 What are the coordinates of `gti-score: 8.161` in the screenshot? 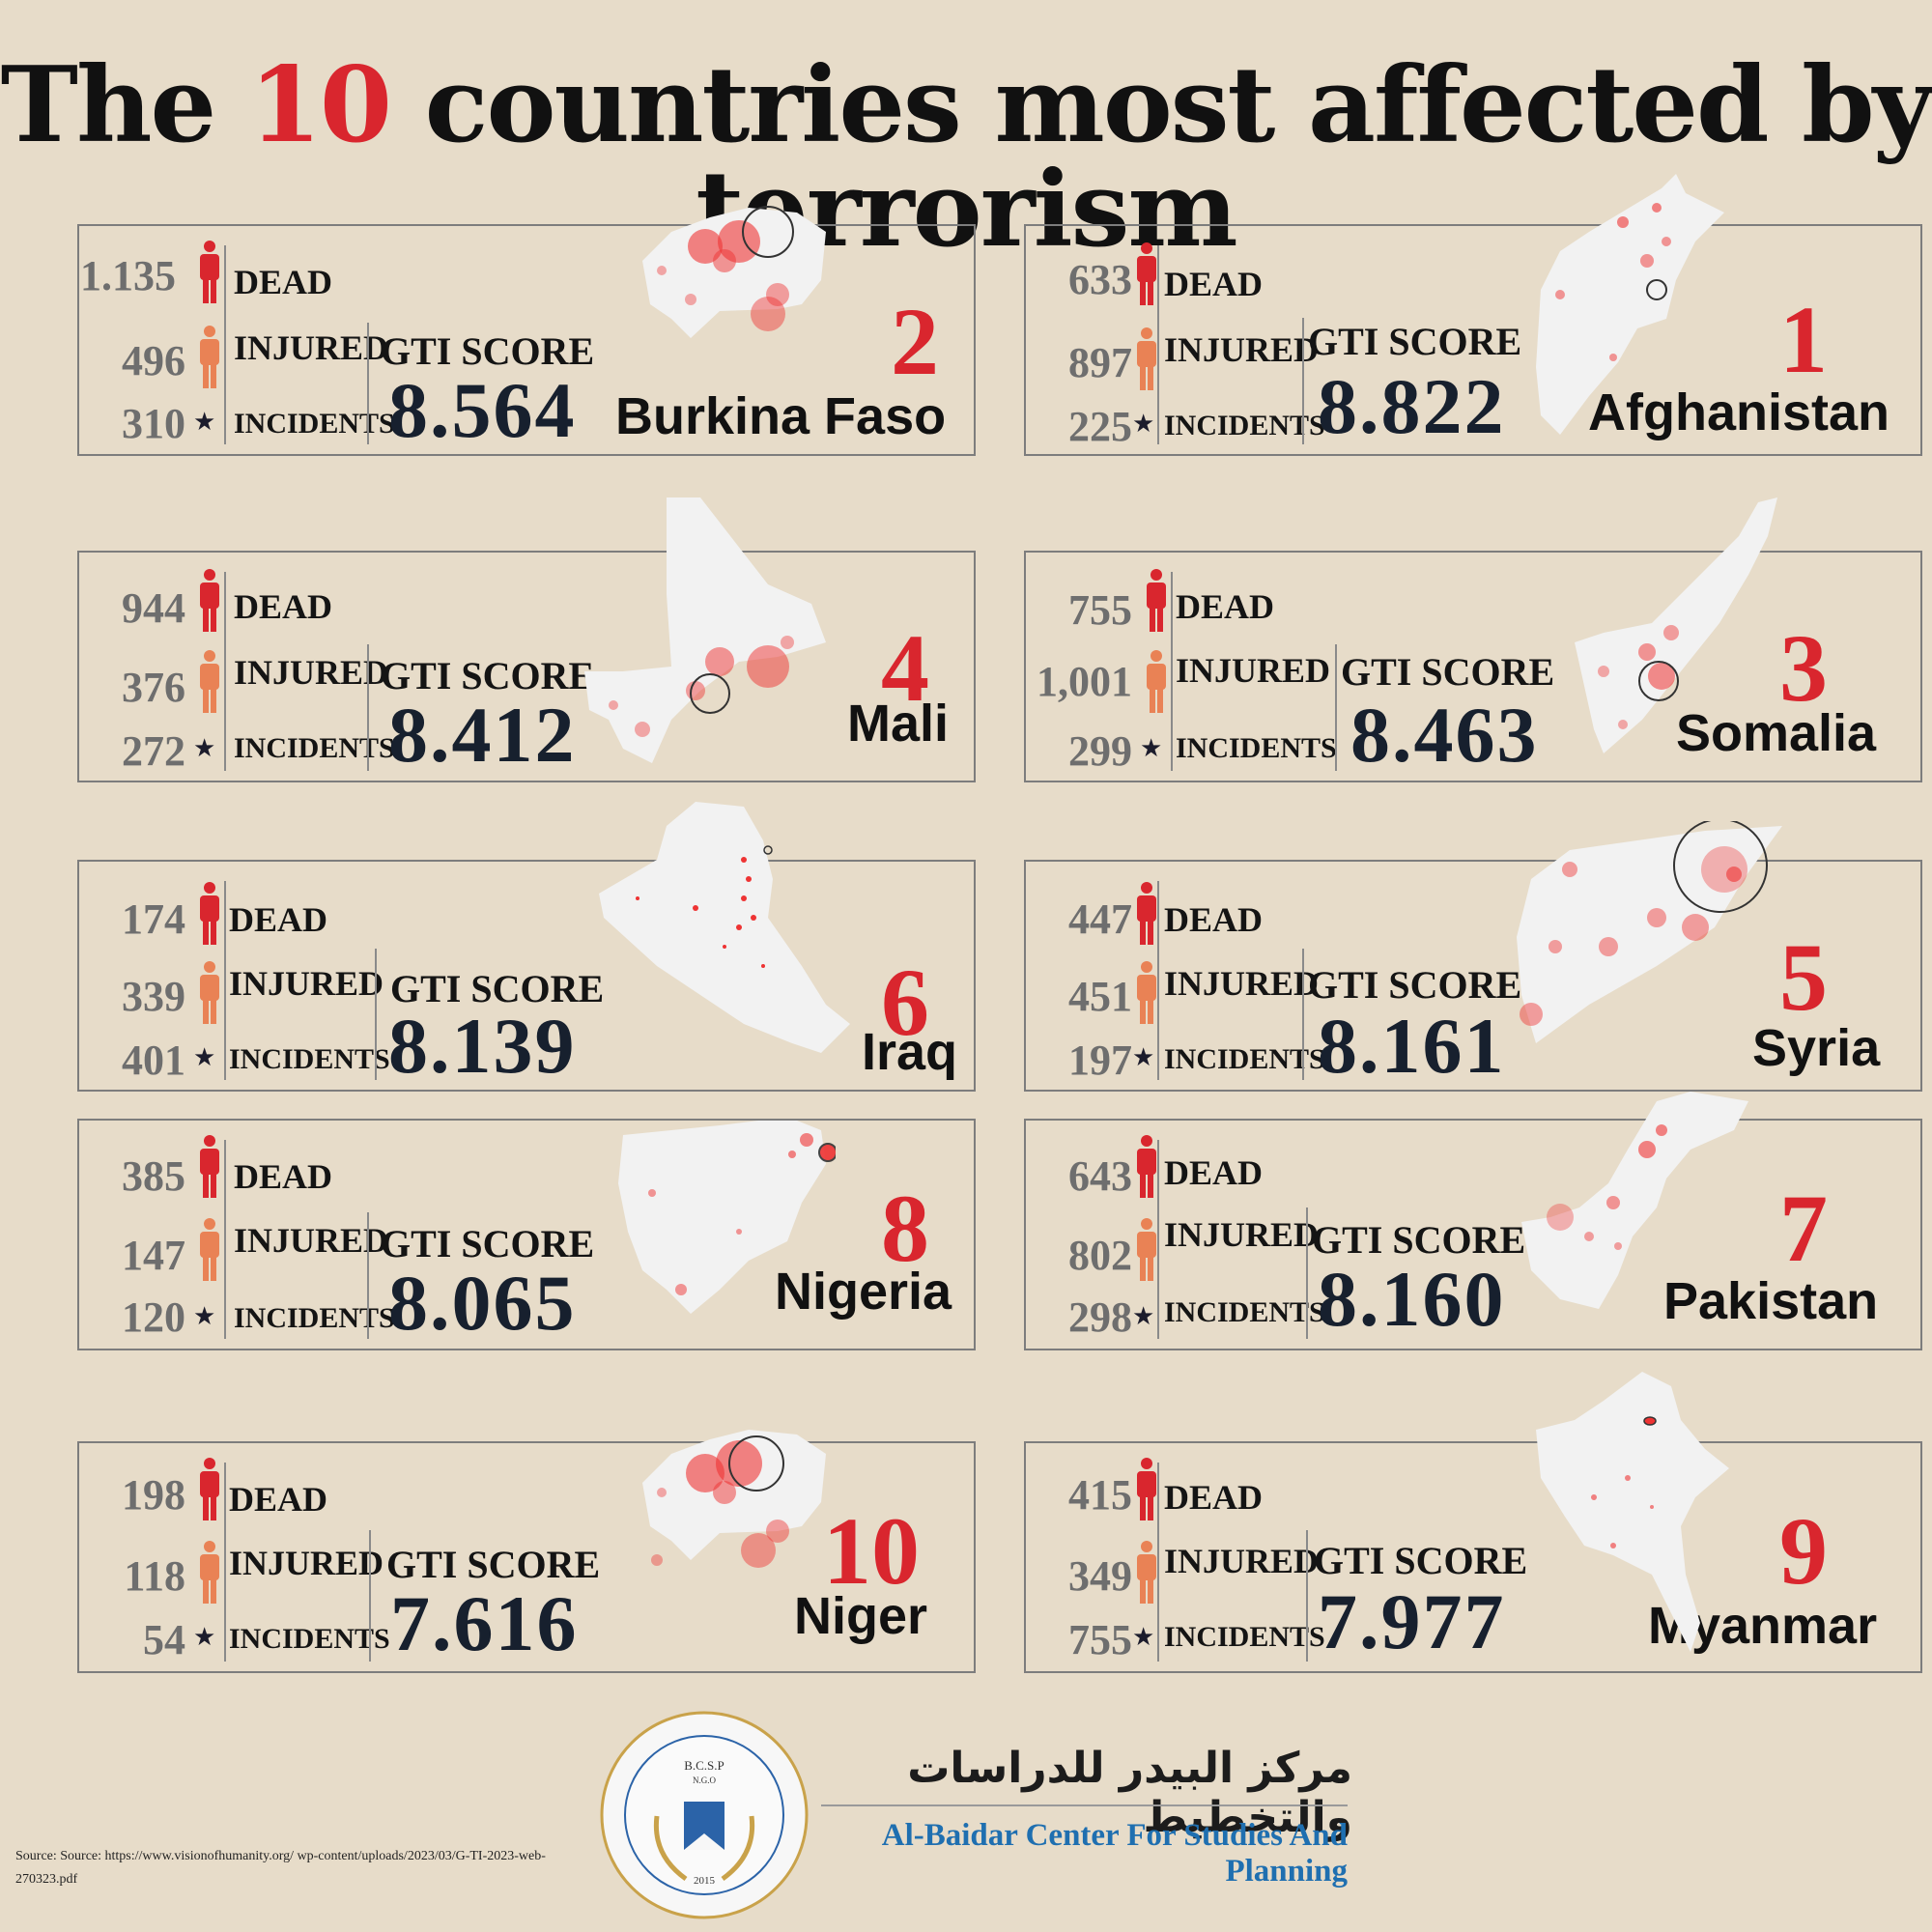 It's located at (1412, 1046).